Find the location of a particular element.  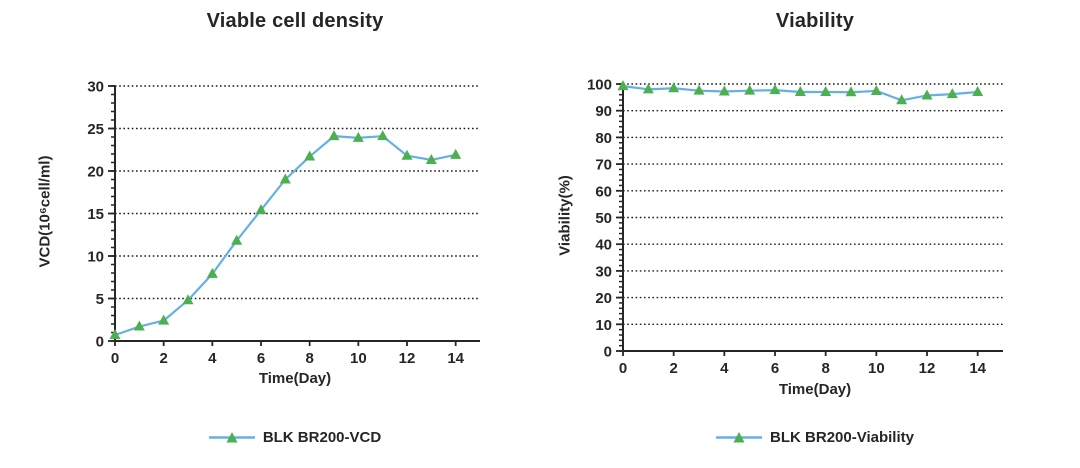

svg-text: 60 is located at coordinates (603, 191).